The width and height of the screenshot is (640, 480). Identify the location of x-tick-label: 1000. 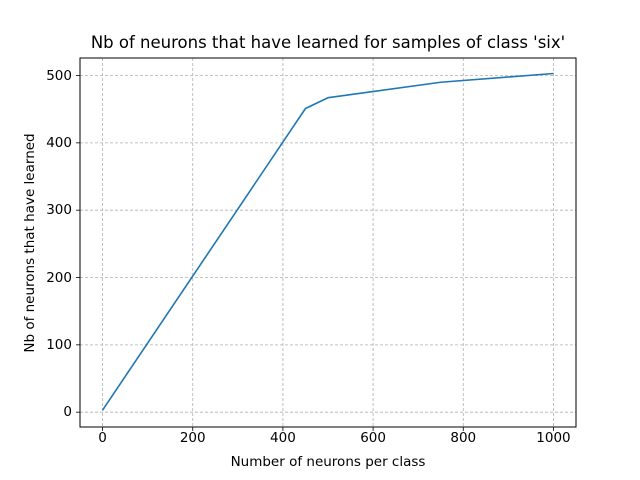
(553, 438).